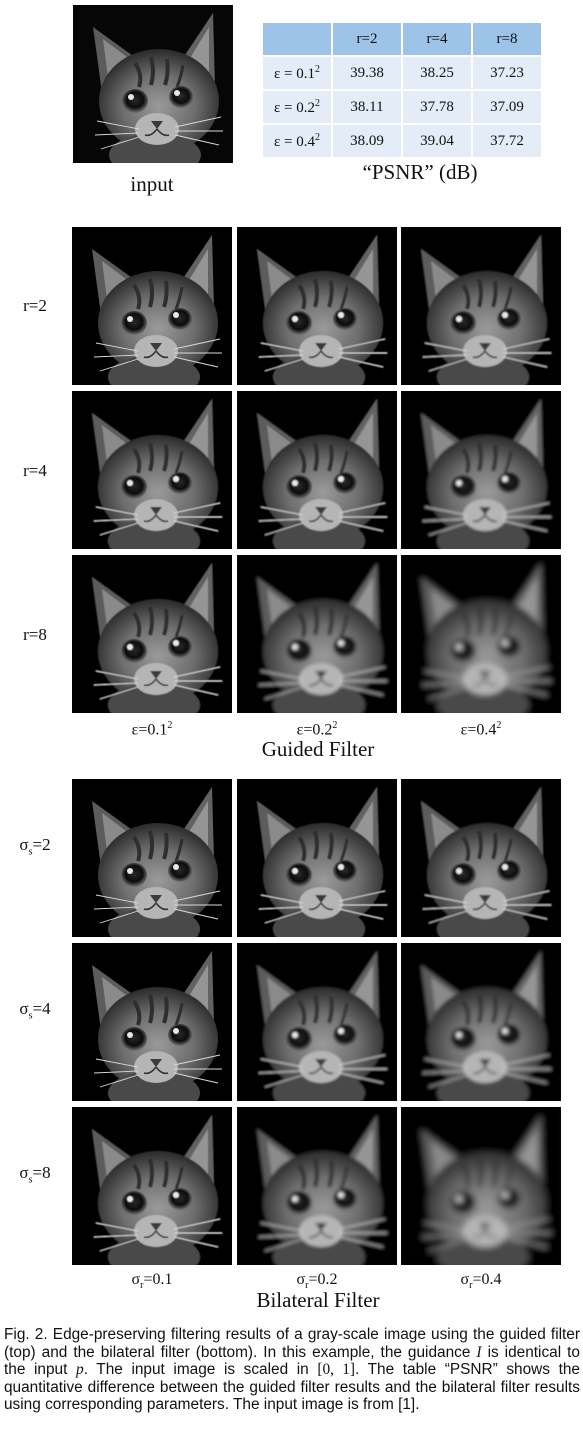  What do you see at coordinates (35, 634) in the screenshot?
I see `guided-row-label: r=8` at bounding box center [35, 634].